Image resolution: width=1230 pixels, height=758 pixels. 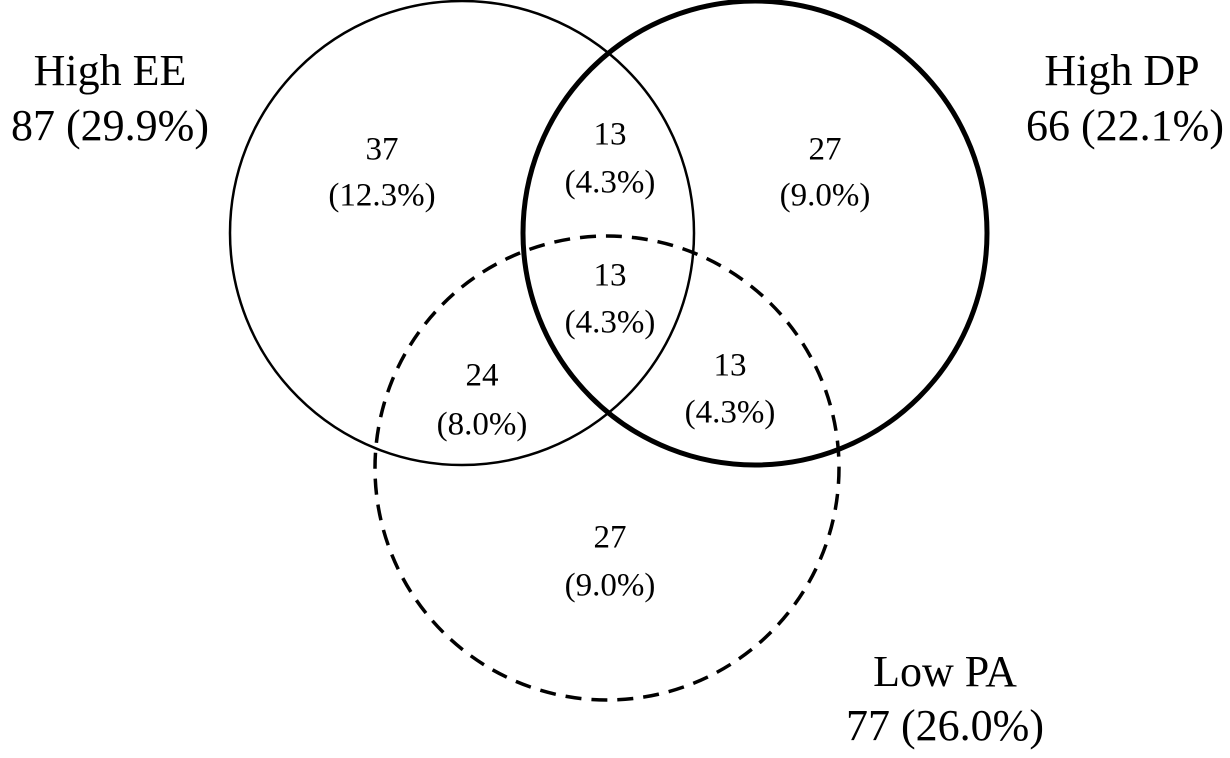 What do you see at coordinates (1125, 125) in the screenshot?
I see `set-total: 66 (22.1%)` at bounding box center [1125, 125].